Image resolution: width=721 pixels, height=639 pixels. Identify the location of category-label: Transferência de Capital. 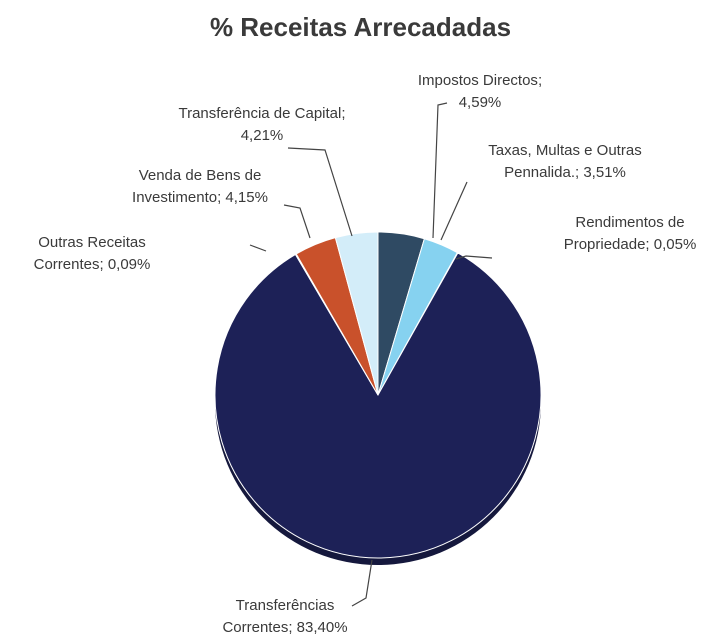
(260, 113).